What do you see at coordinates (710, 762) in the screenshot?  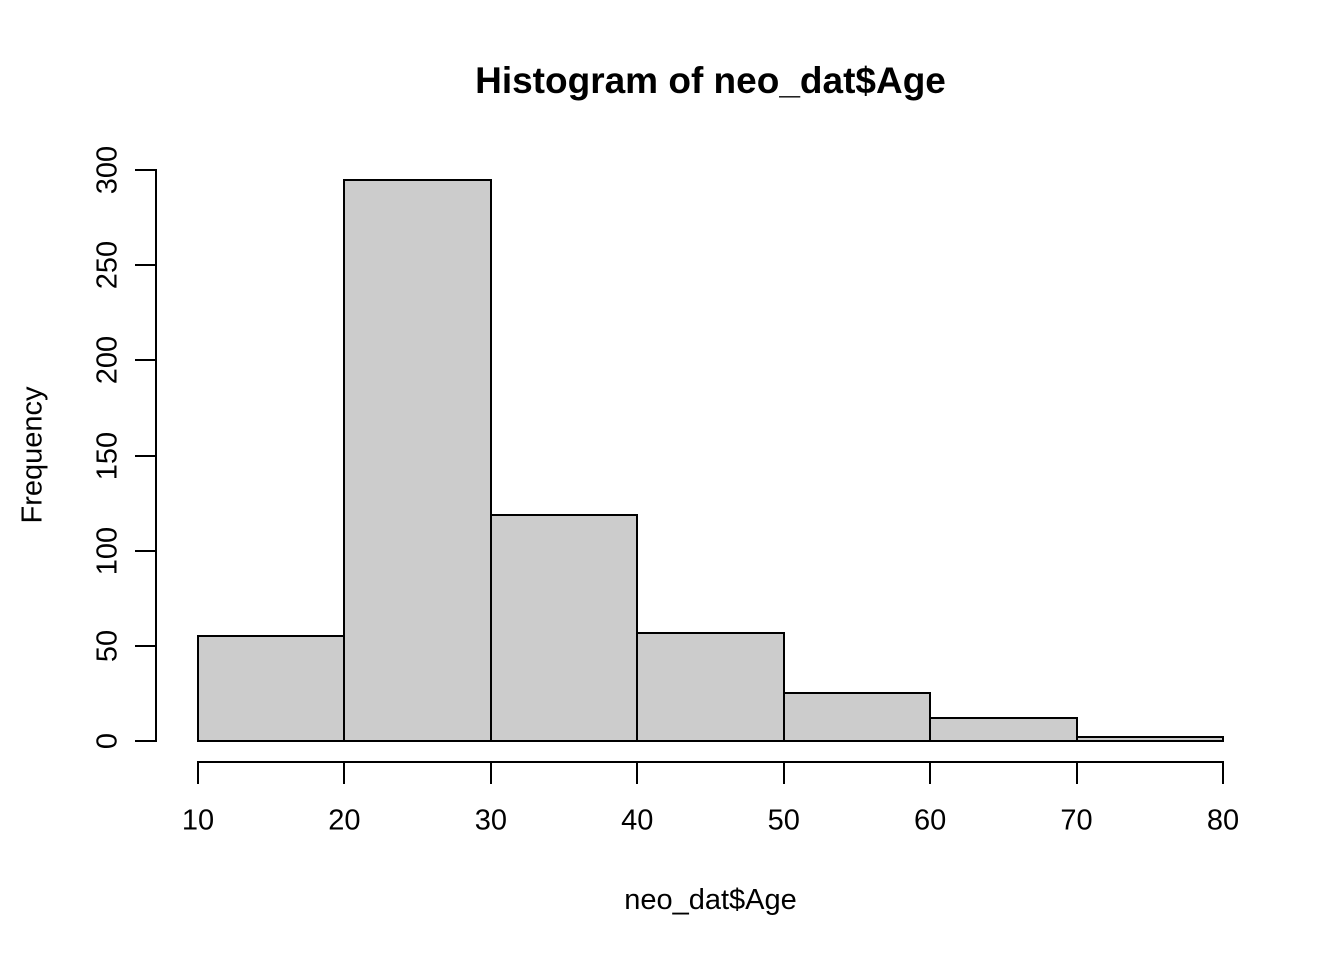 I see `x-axis-line` at bounding box center [710, 762].